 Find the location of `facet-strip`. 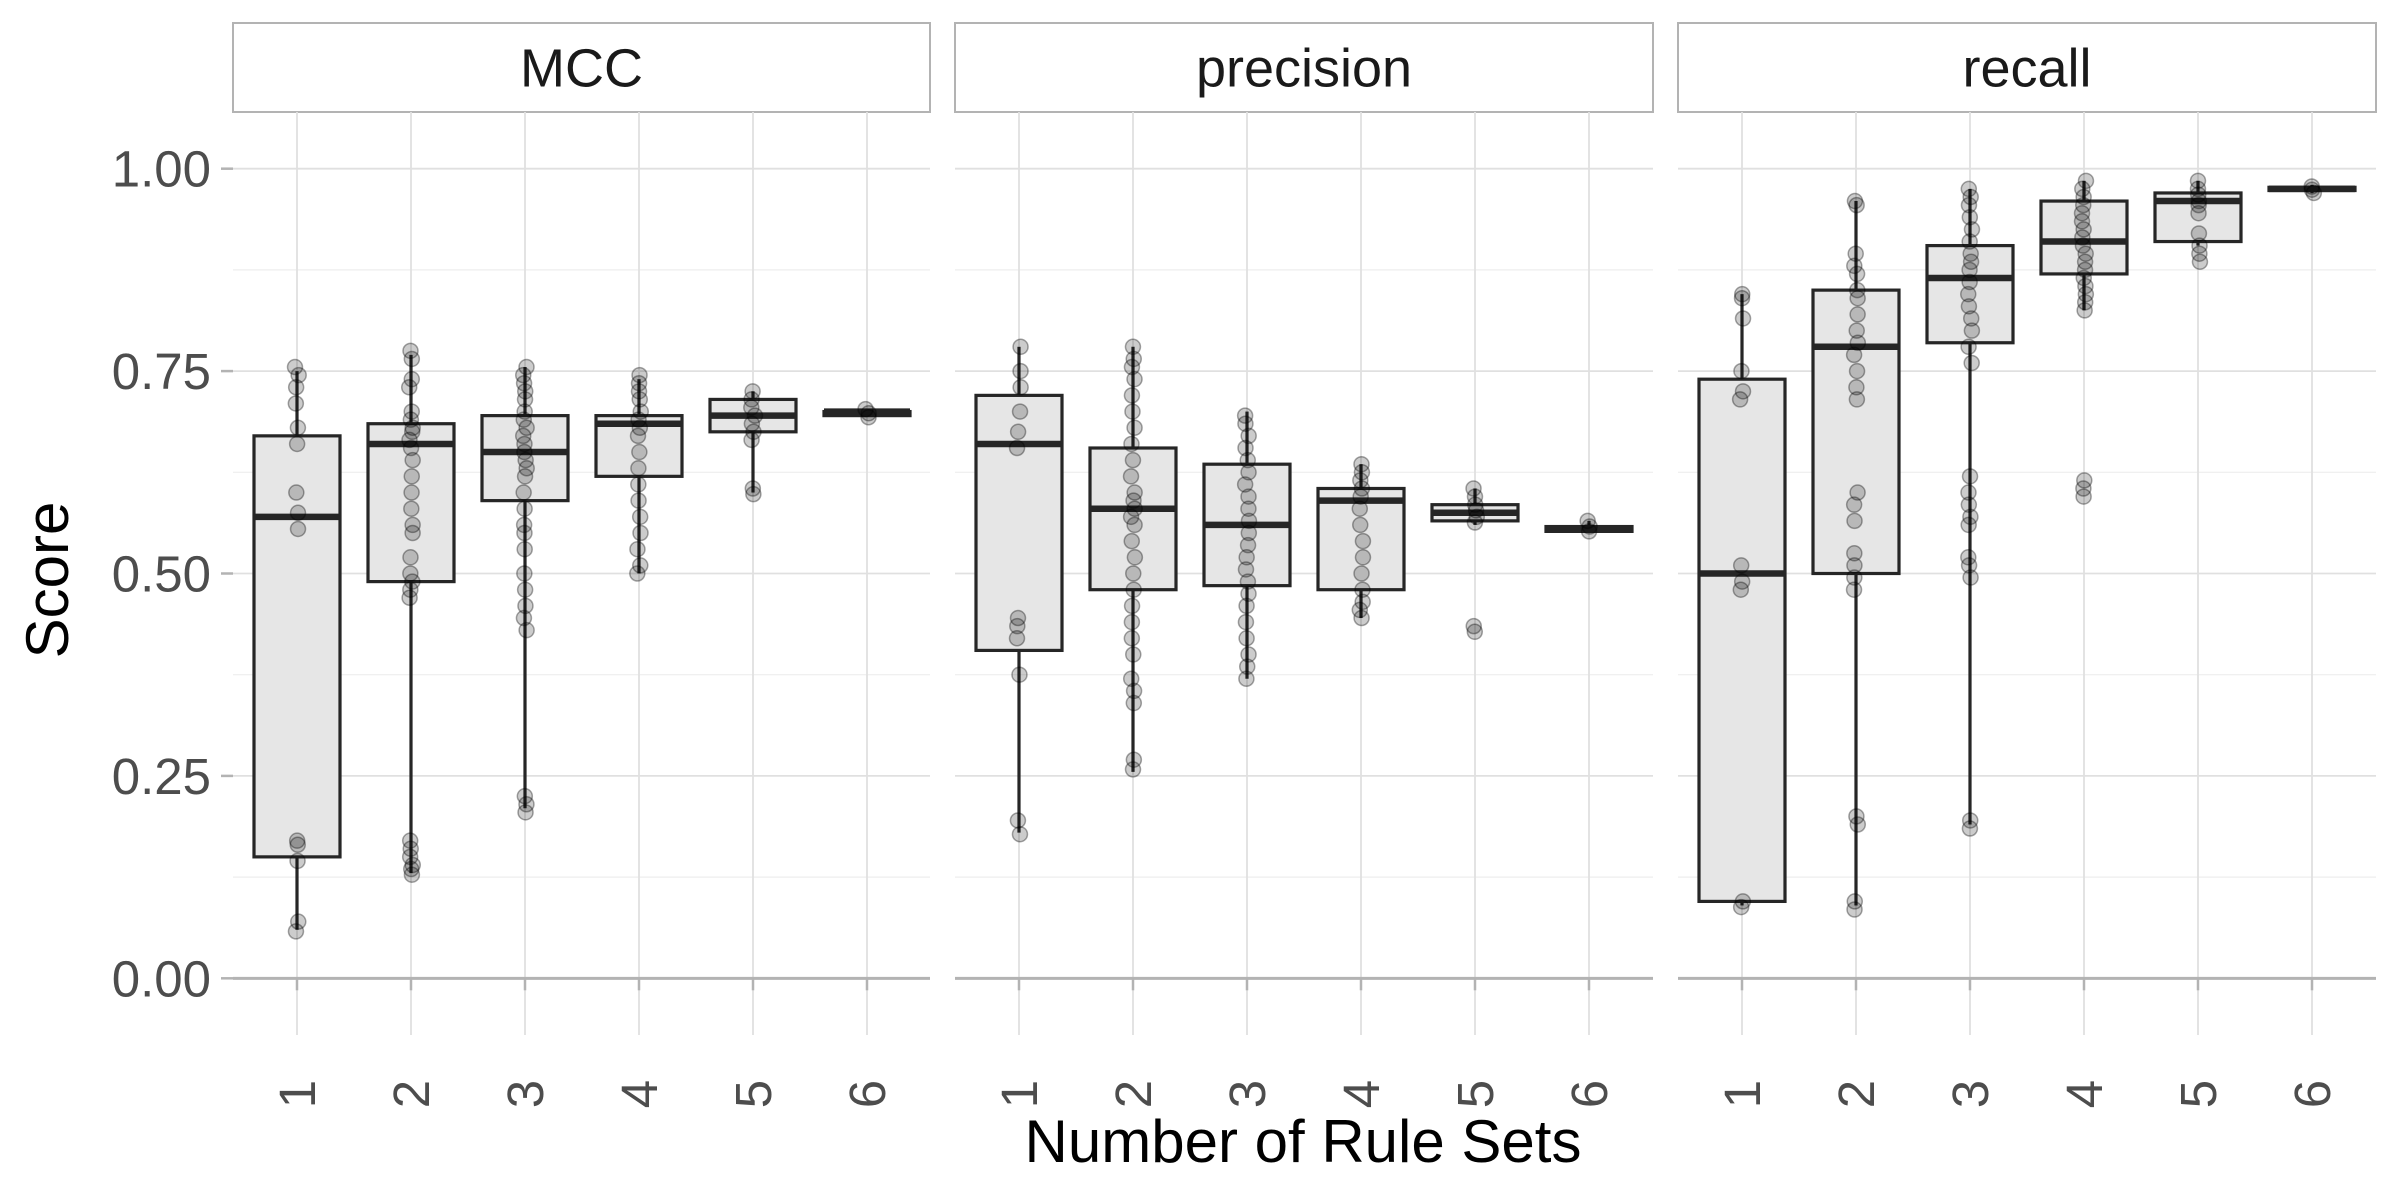

facet-strip is located at coordinates (2027, 67).